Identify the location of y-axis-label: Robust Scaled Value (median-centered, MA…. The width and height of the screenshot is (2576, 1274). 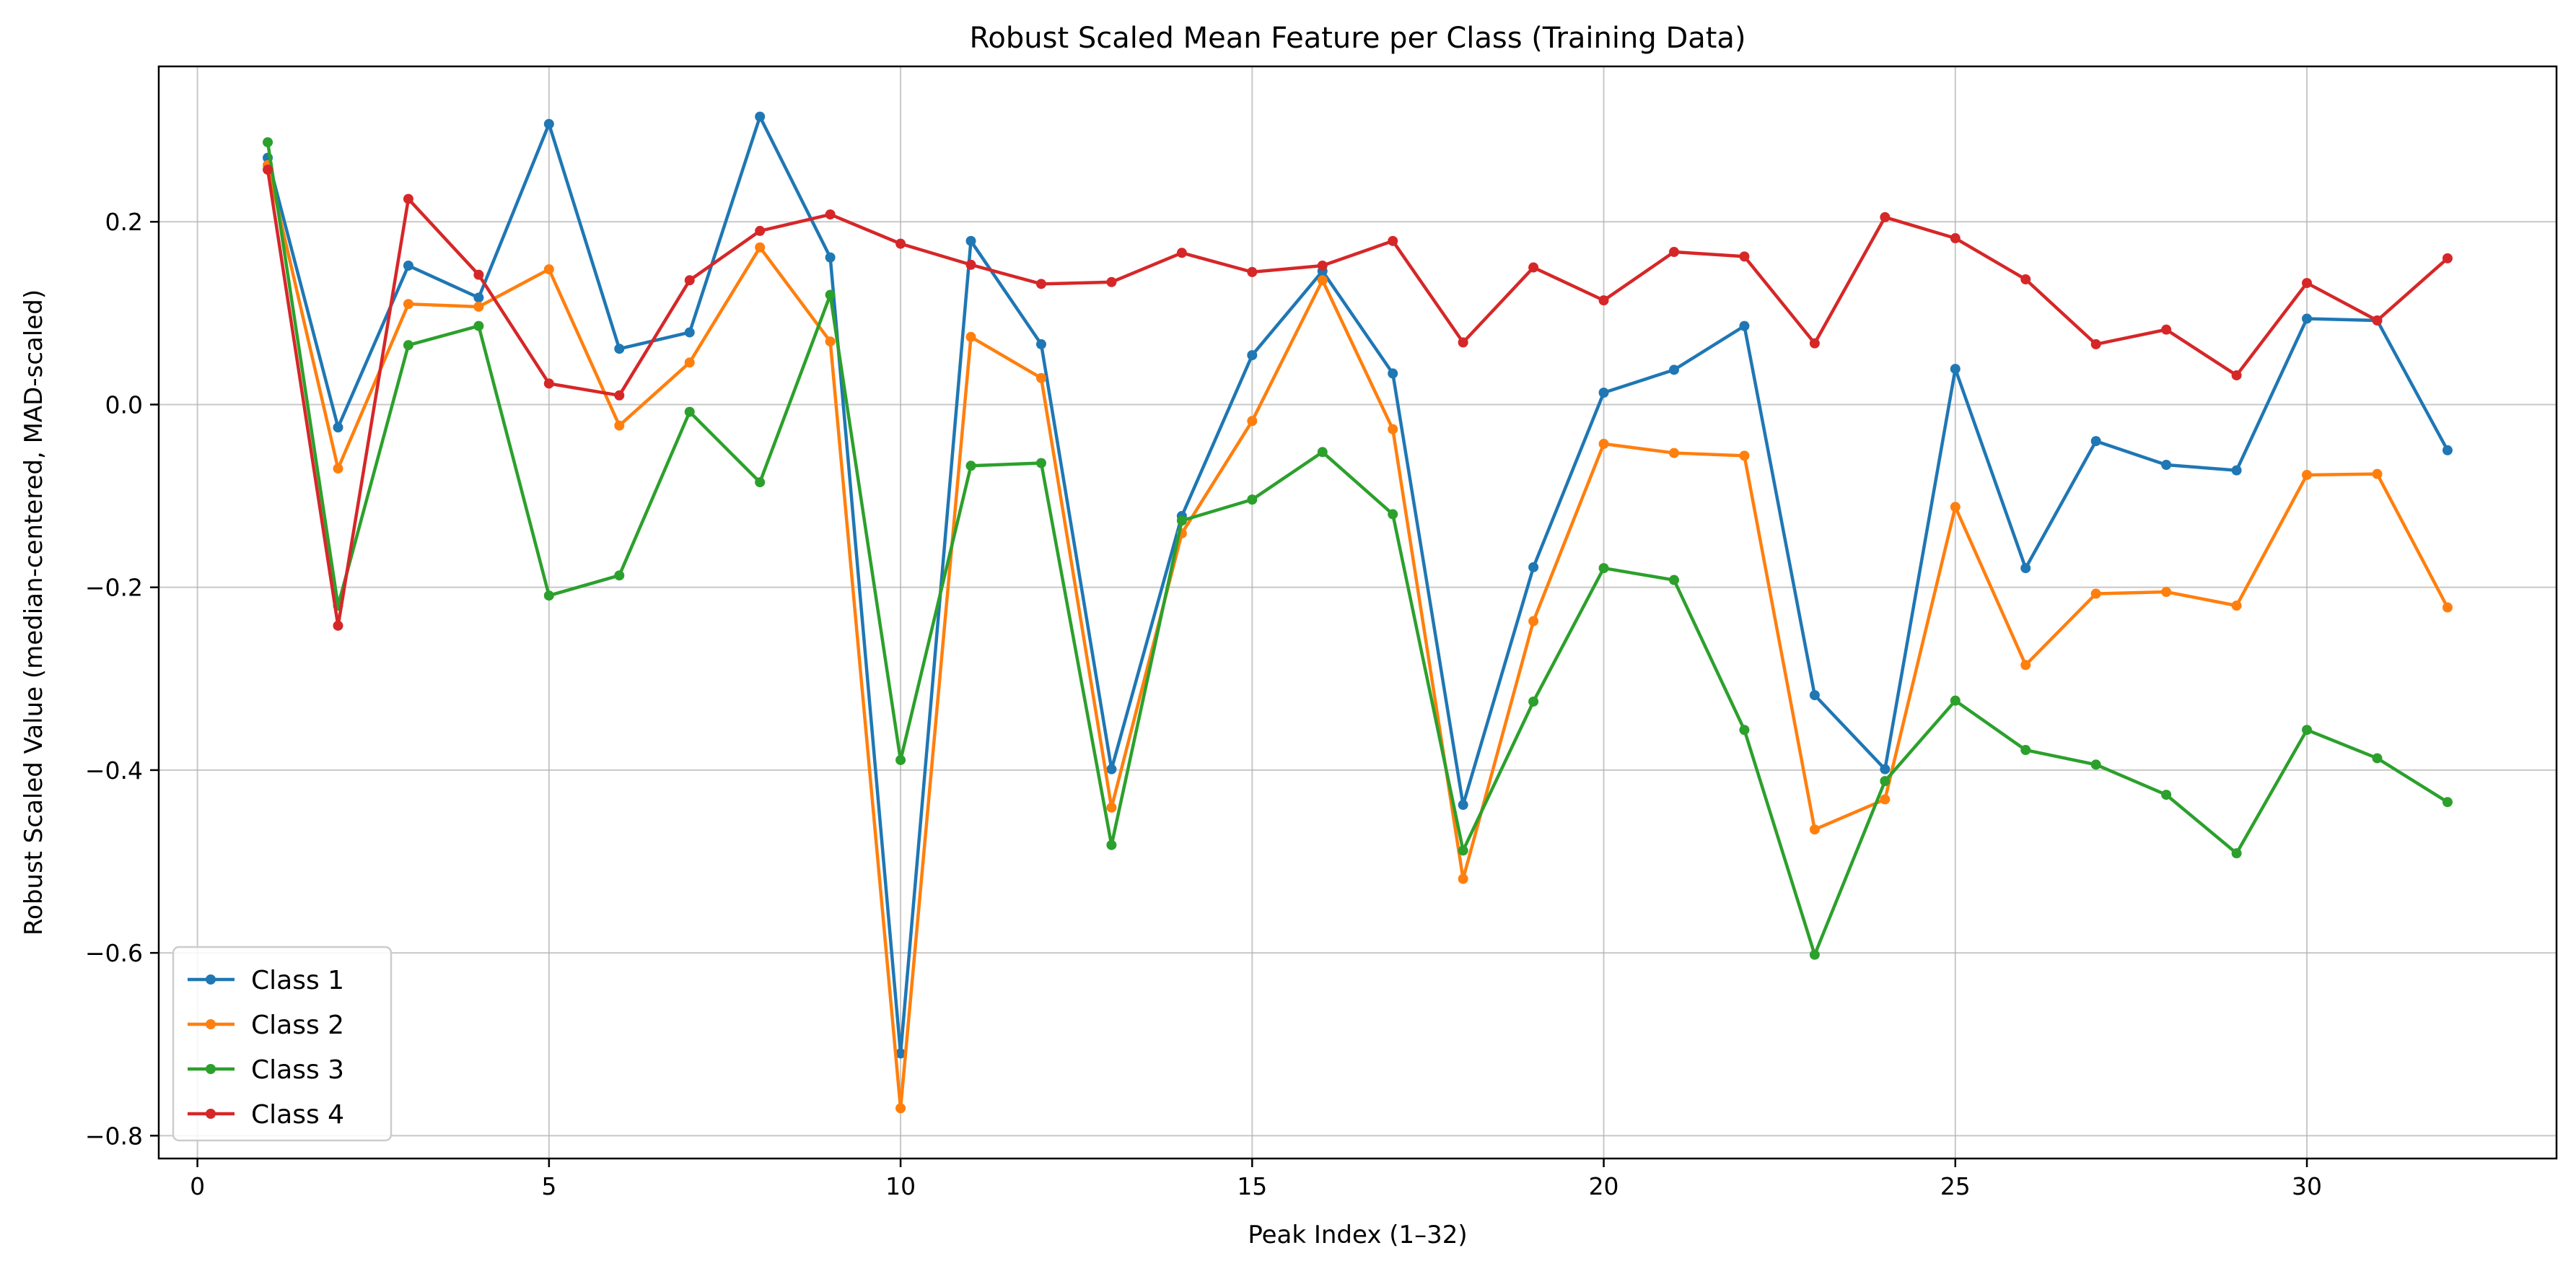
(33, 612).